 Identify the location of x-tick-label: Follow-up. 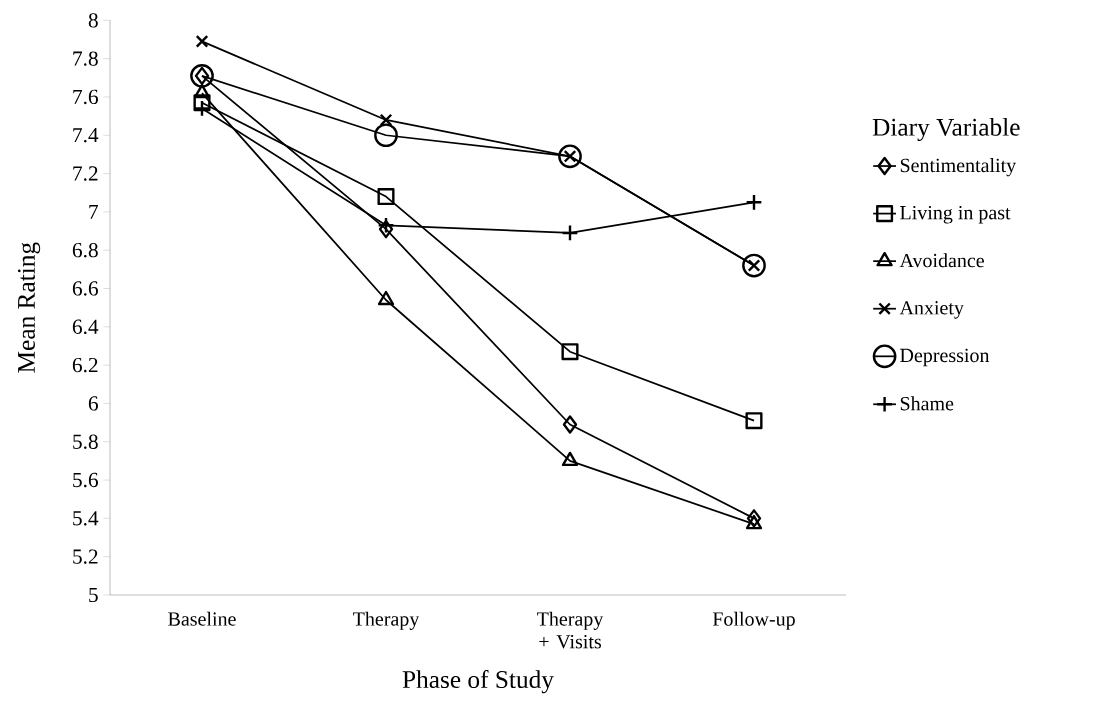
(753, 620).